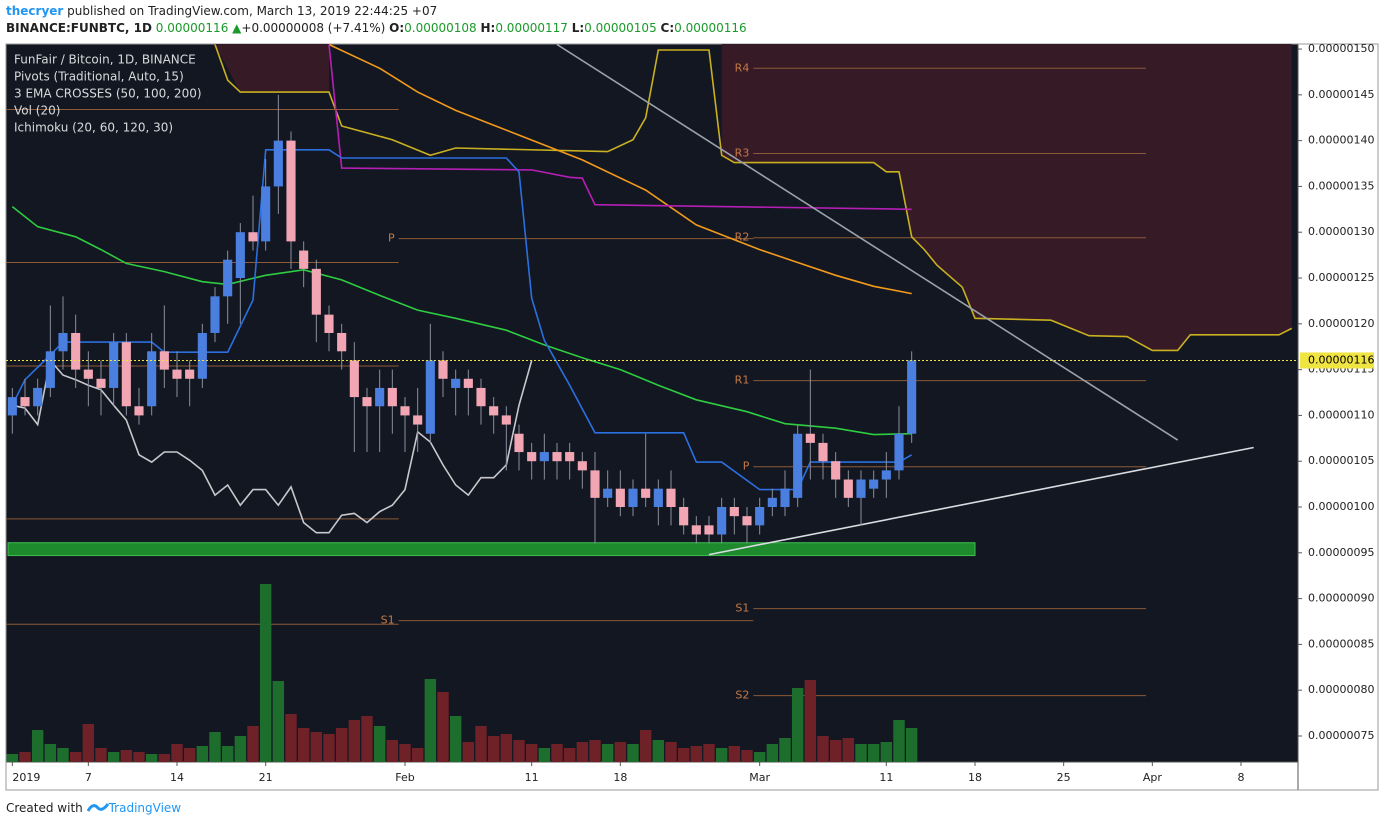  What do you see at coordinates (1341, 689) in the screenshot?
I see `y-tick-label: 0.00000080` at bounding box center [1341, 689].